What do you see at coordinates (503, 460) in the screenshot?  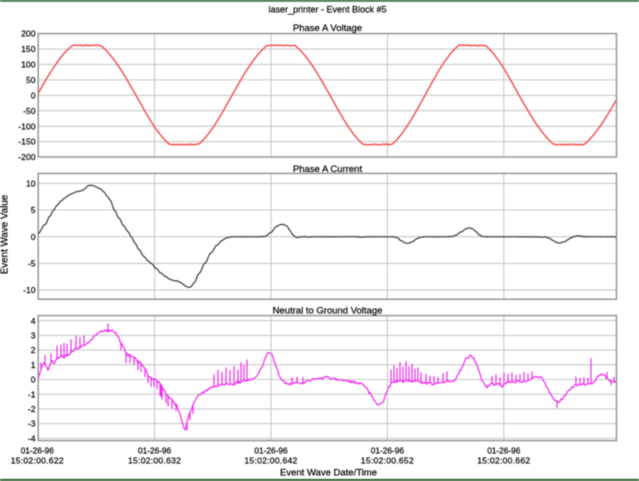 I see `svg-text: 15:02:00.662` at bounding box center [503, 460].